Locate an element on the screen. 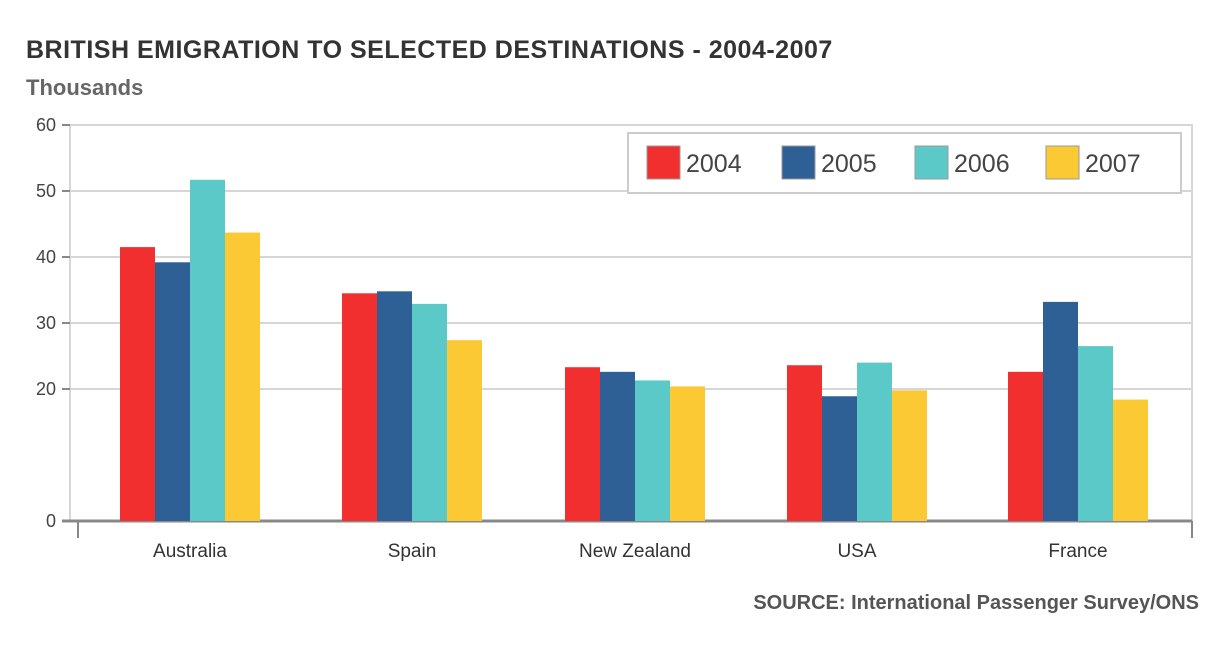  legend: 2004 2005 2006 2007 is located at coordinates (904, 163).